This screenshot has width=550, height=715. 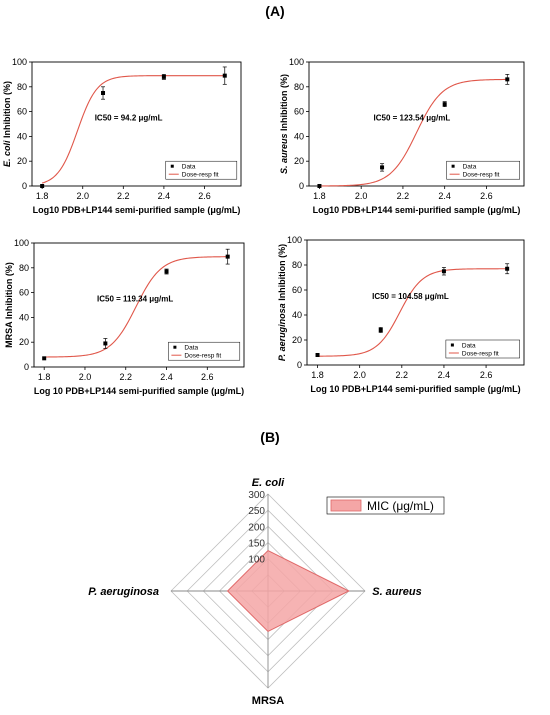 I want to click on radar-axis-label: E. coli, so click(x=268, y=483).